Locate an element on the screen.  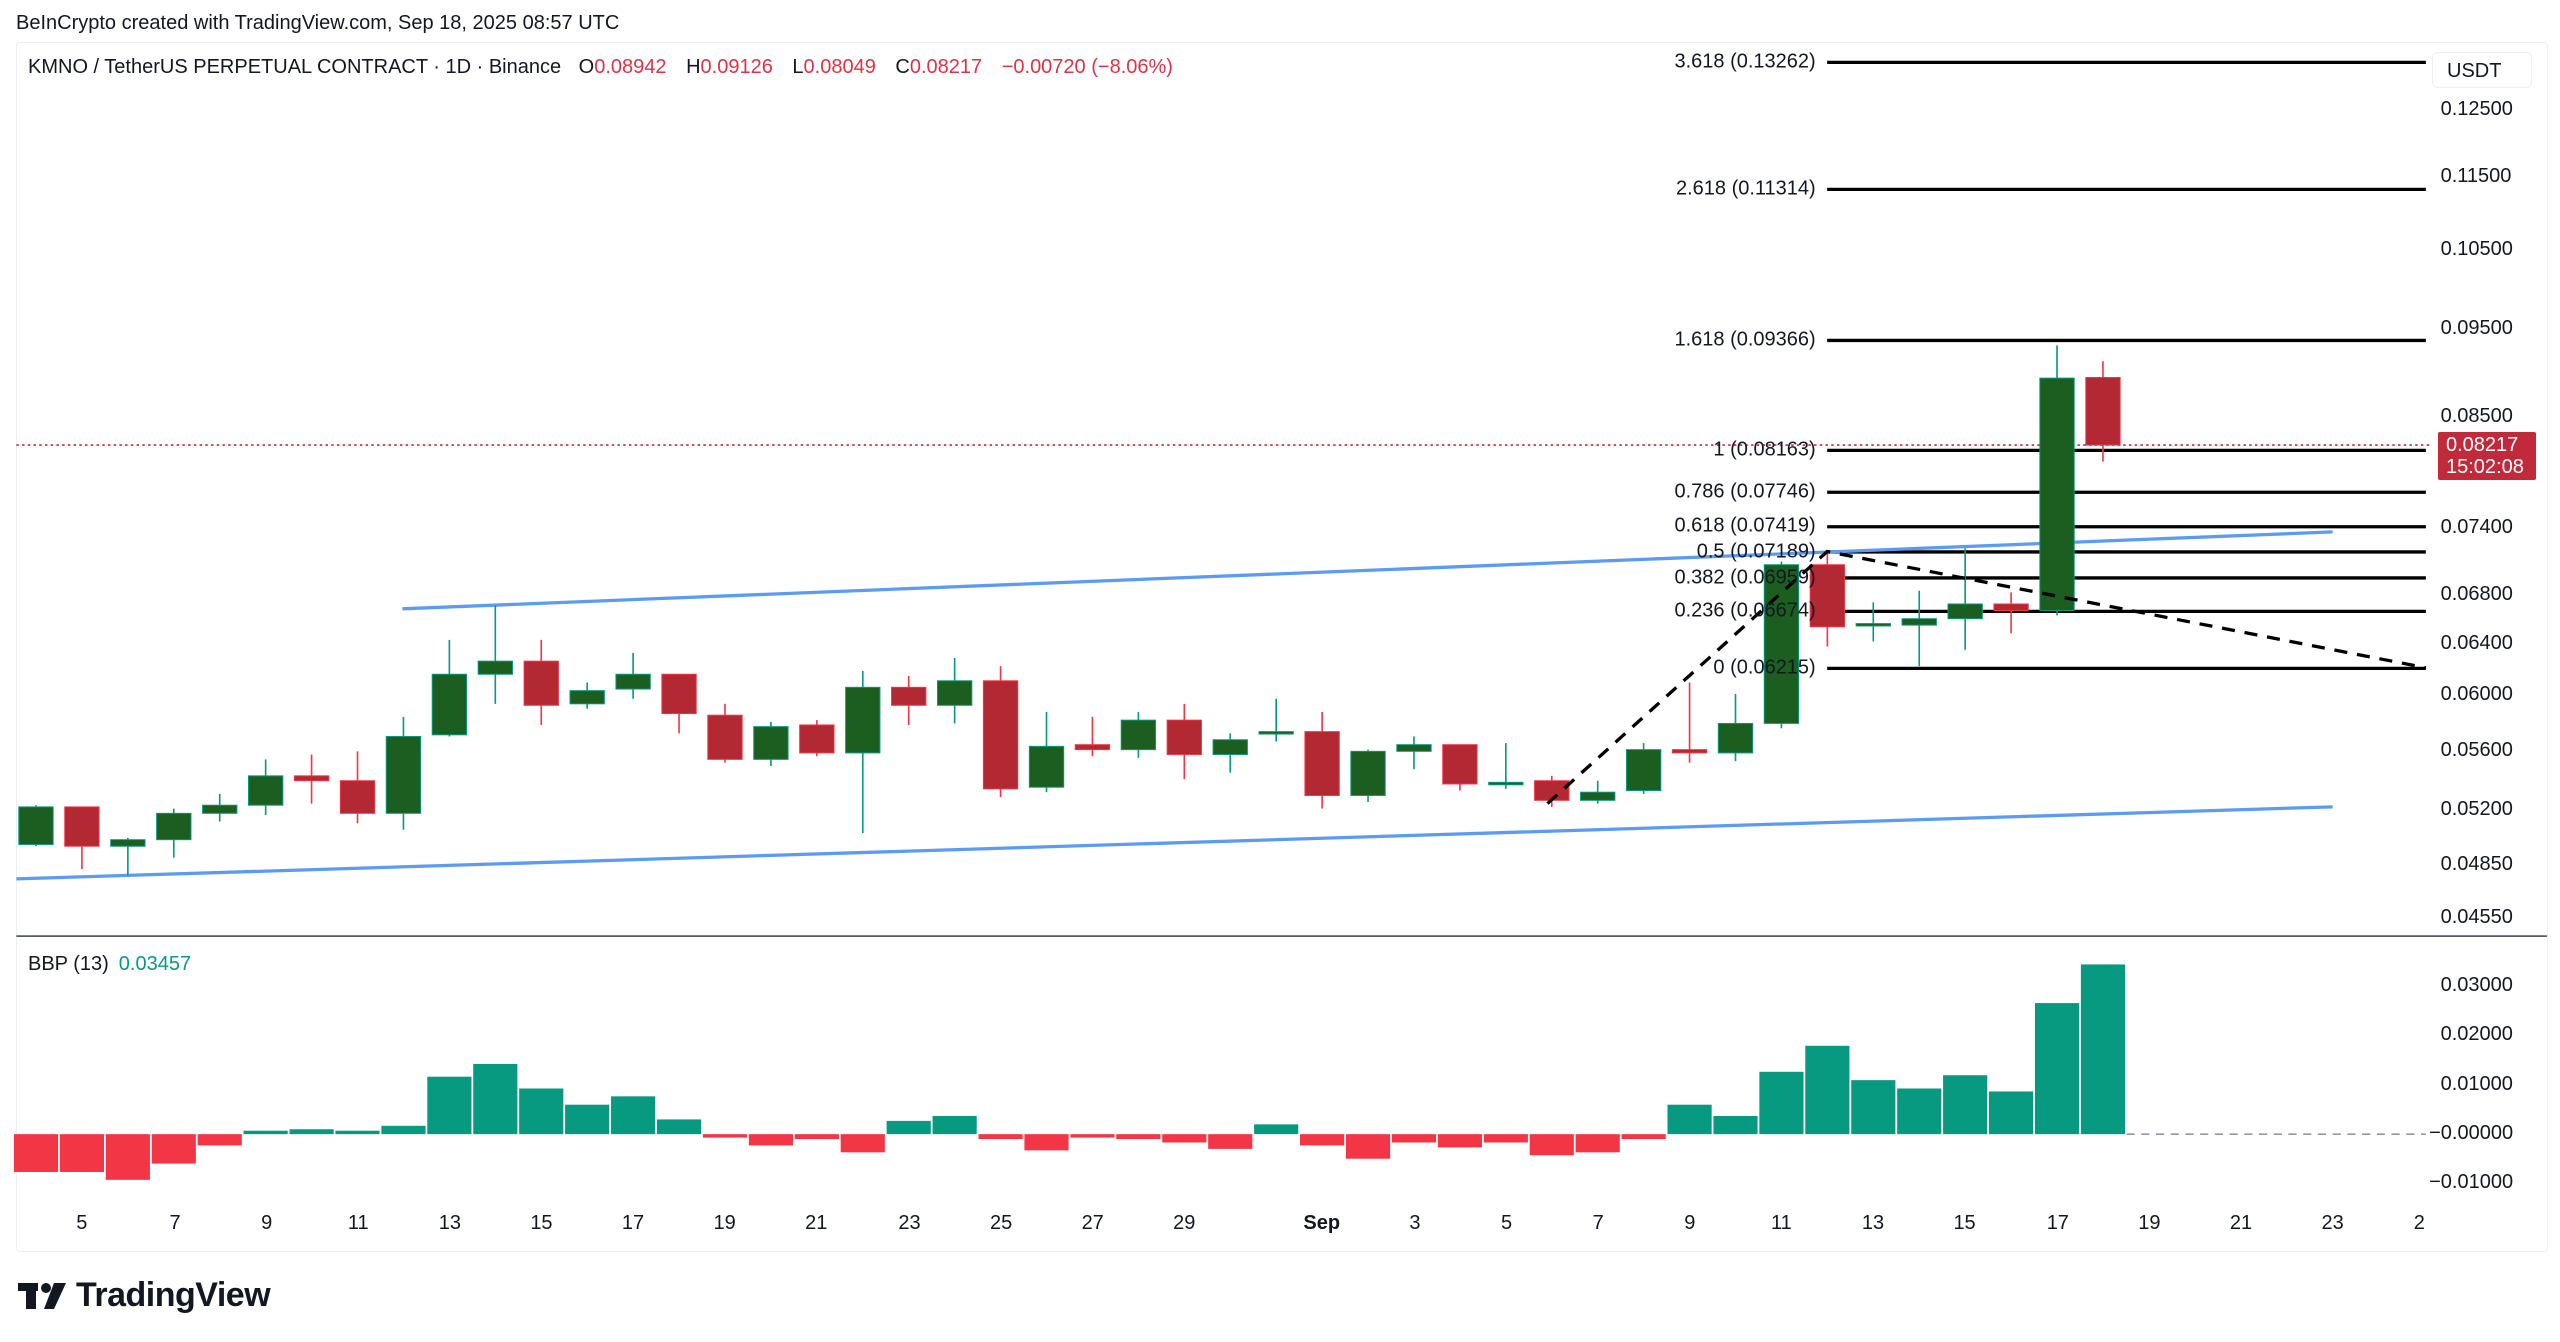
fib-level-label: 0.786 (0.07746) is located at coordinates (1745, 491).